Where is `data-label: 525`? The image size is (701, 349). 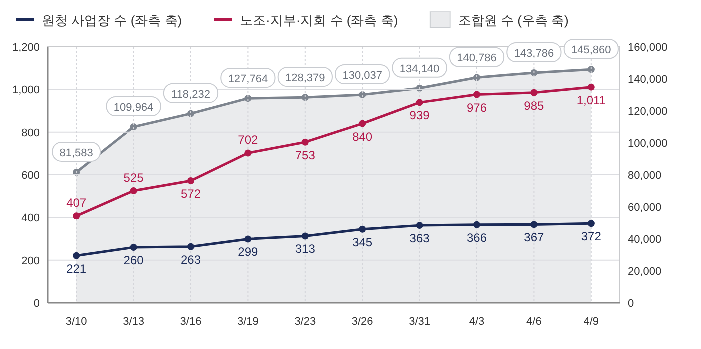 data-label: 525 is located at coordinates (134, 178).